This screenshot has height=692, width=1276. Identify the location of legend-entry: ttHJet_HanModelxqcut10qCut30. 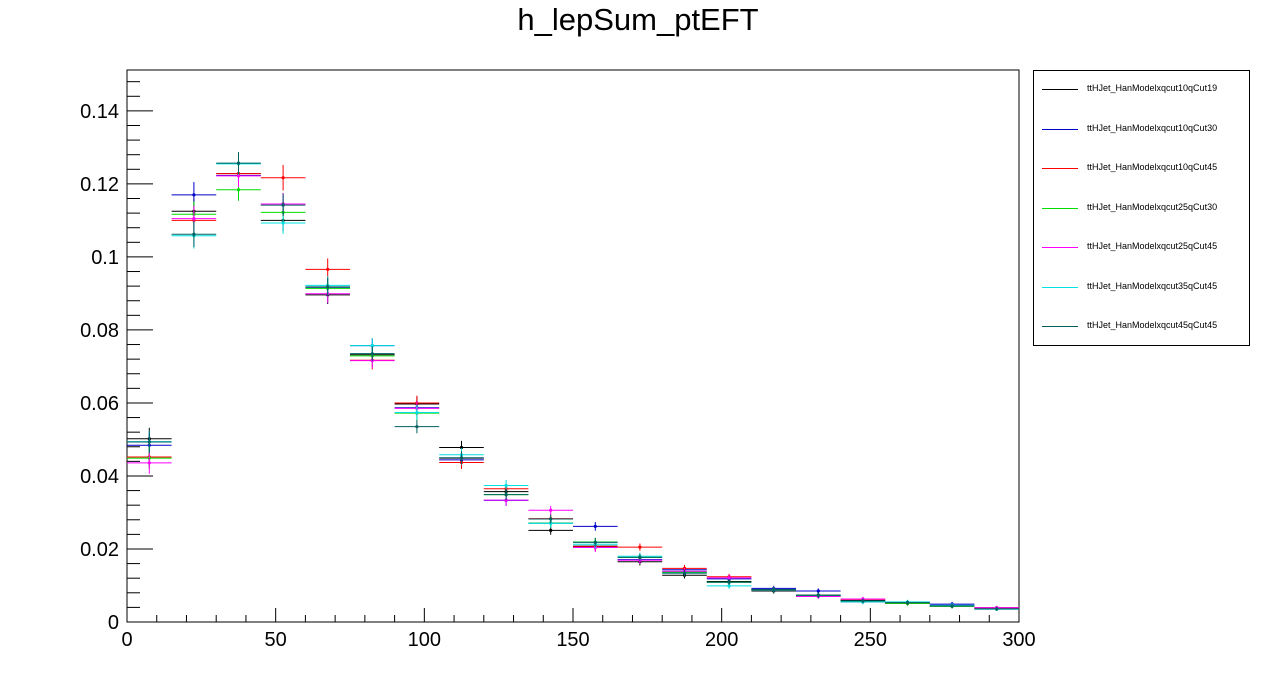
(1141, 130).